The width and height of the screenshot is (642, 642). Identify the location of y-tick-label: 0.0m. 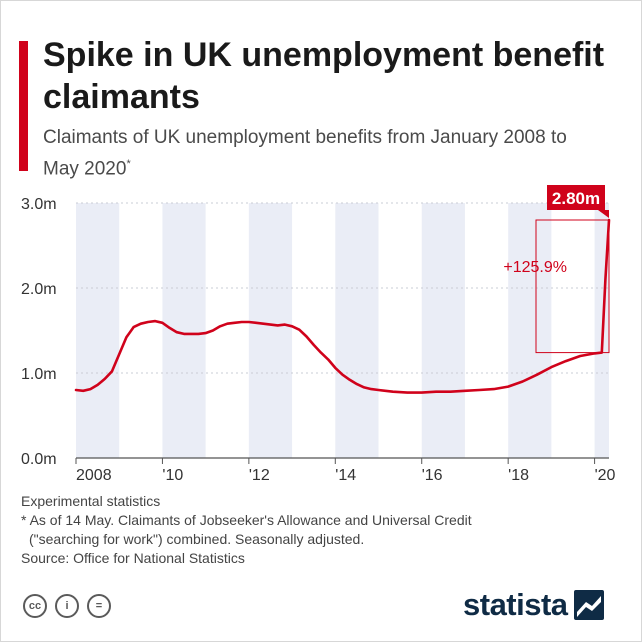
(39, 459).